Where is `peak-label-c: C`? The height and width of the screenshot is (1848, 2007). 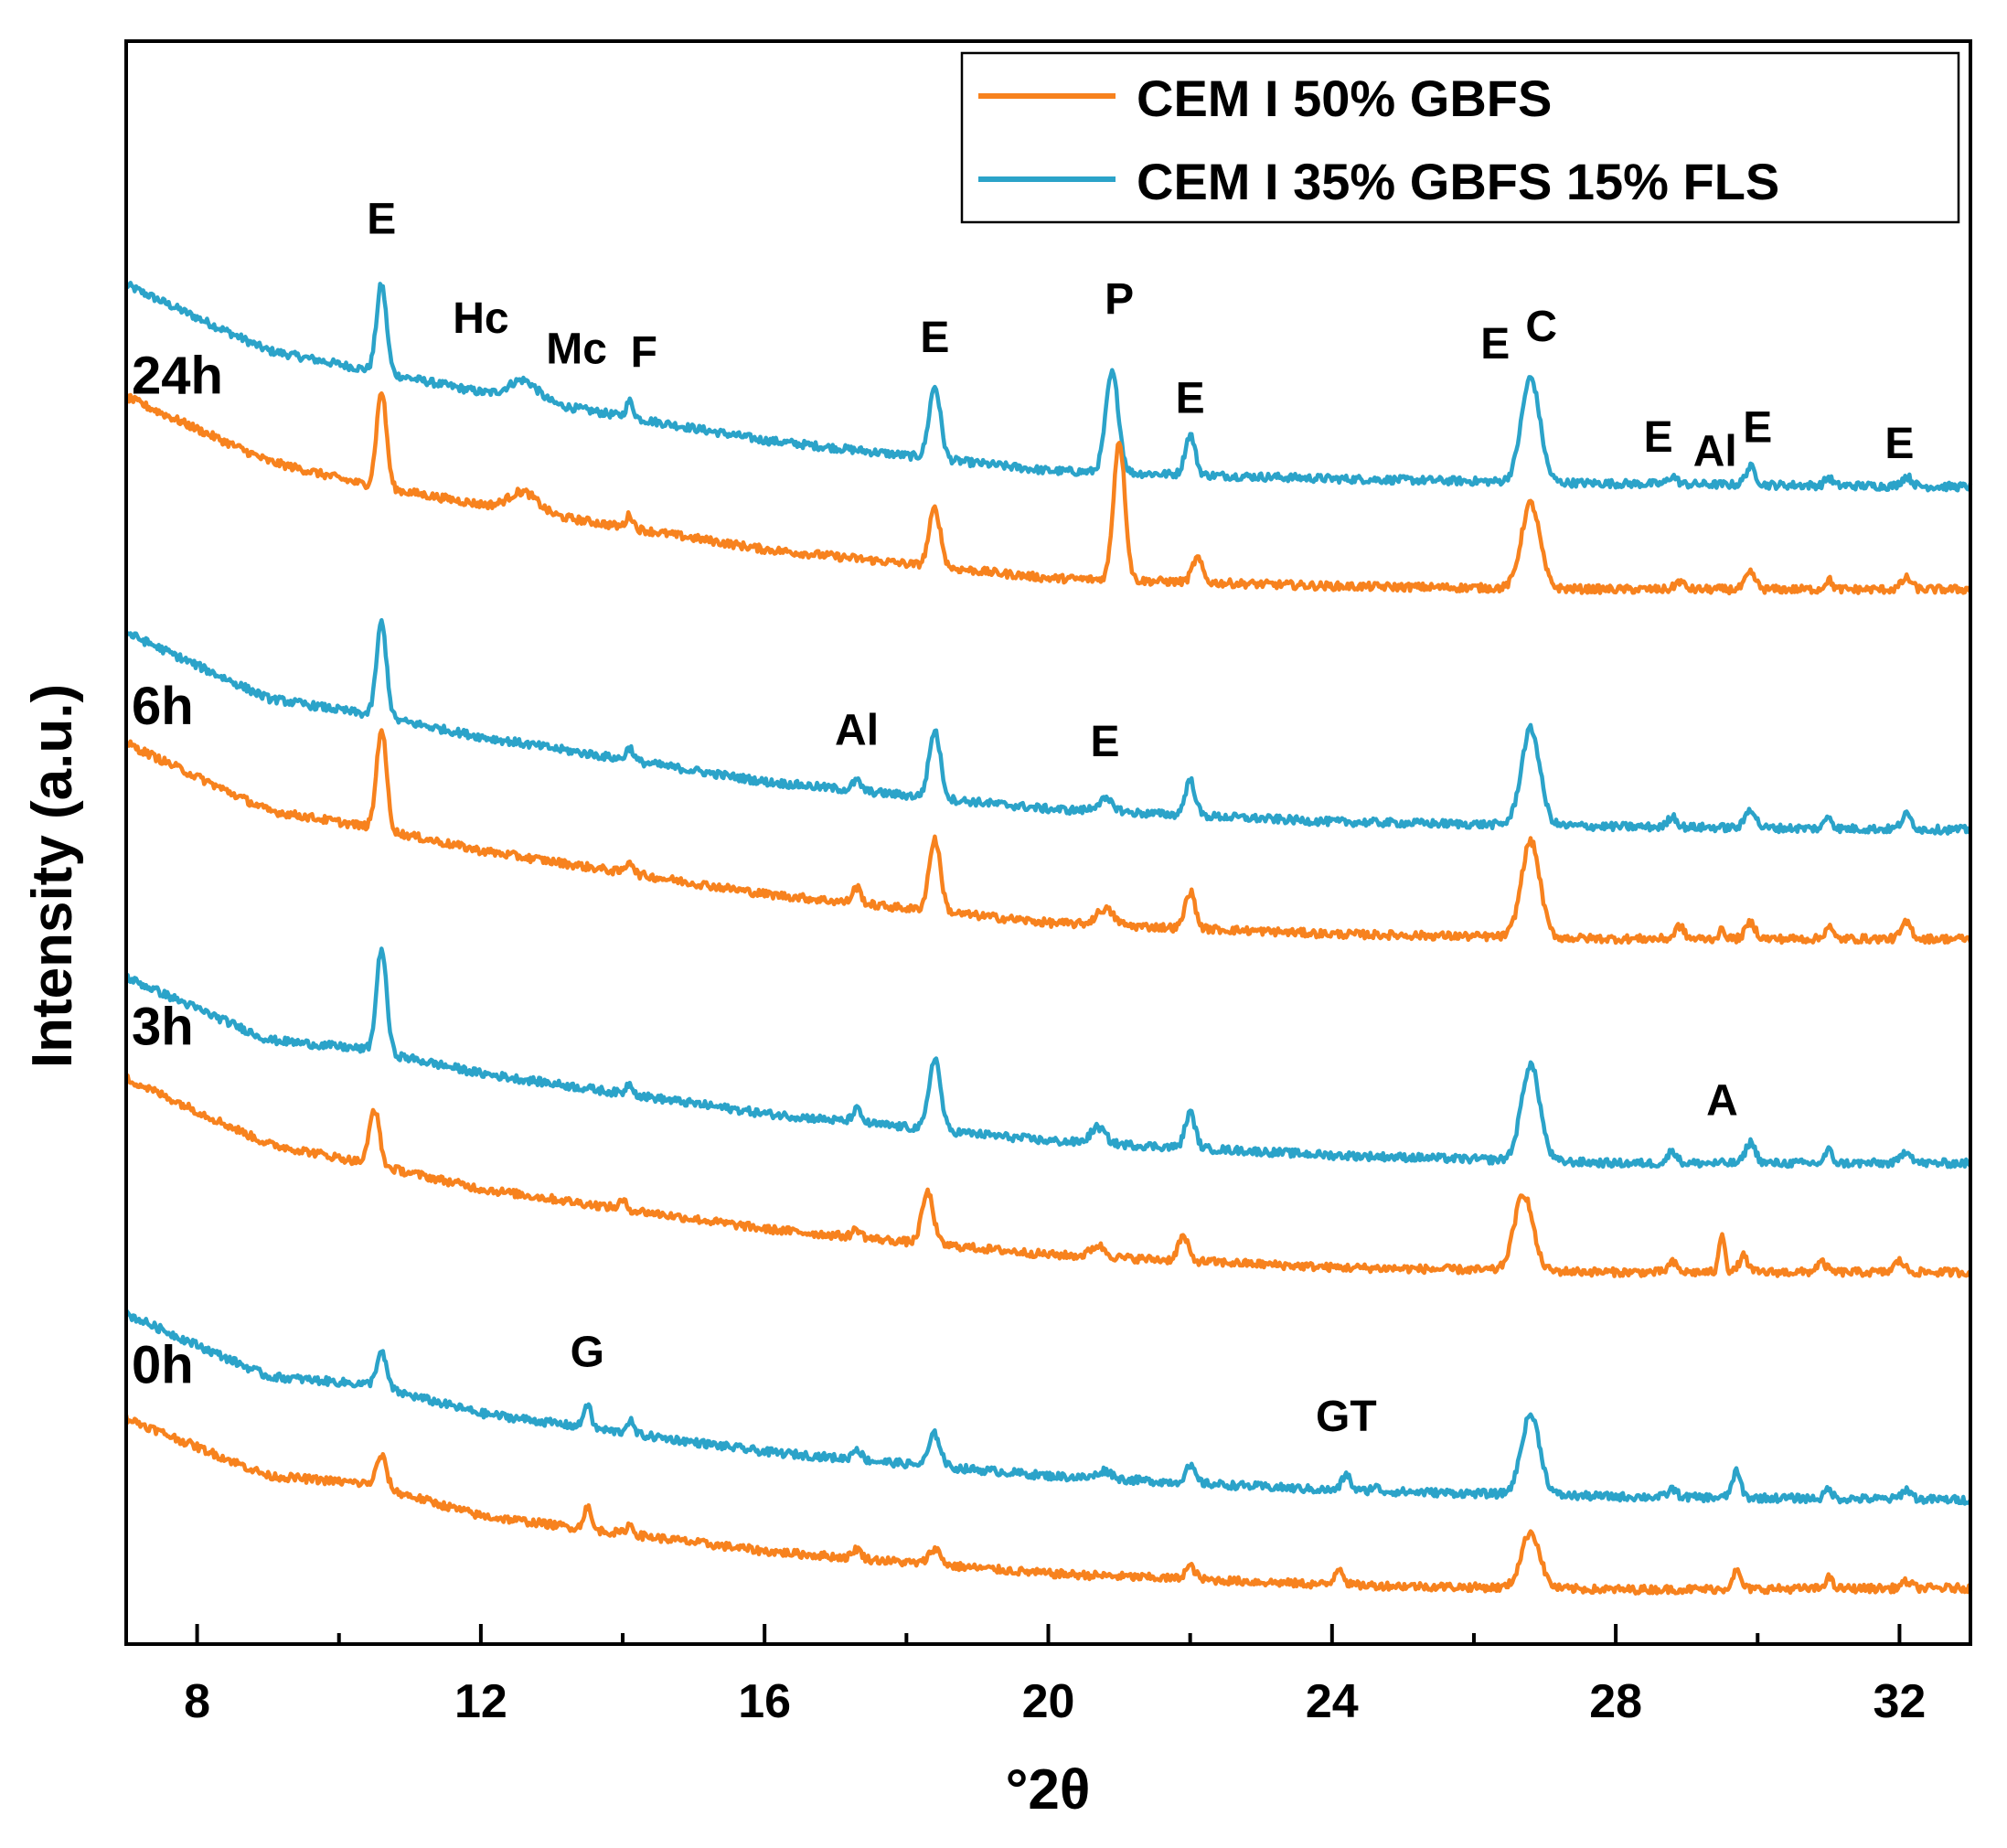
peak-label-c: C is located at coordinates (1541, 327).